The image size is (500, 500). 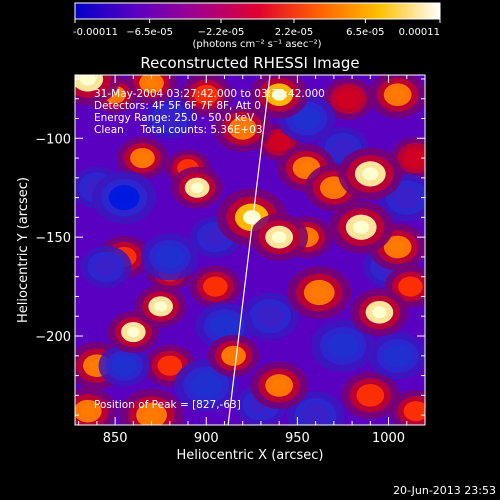 What do you see at coordinates (365, 32) in the screenshot?
I see `colorbar-tick-label: 6.5e-05` at bounding box center [365, 32].